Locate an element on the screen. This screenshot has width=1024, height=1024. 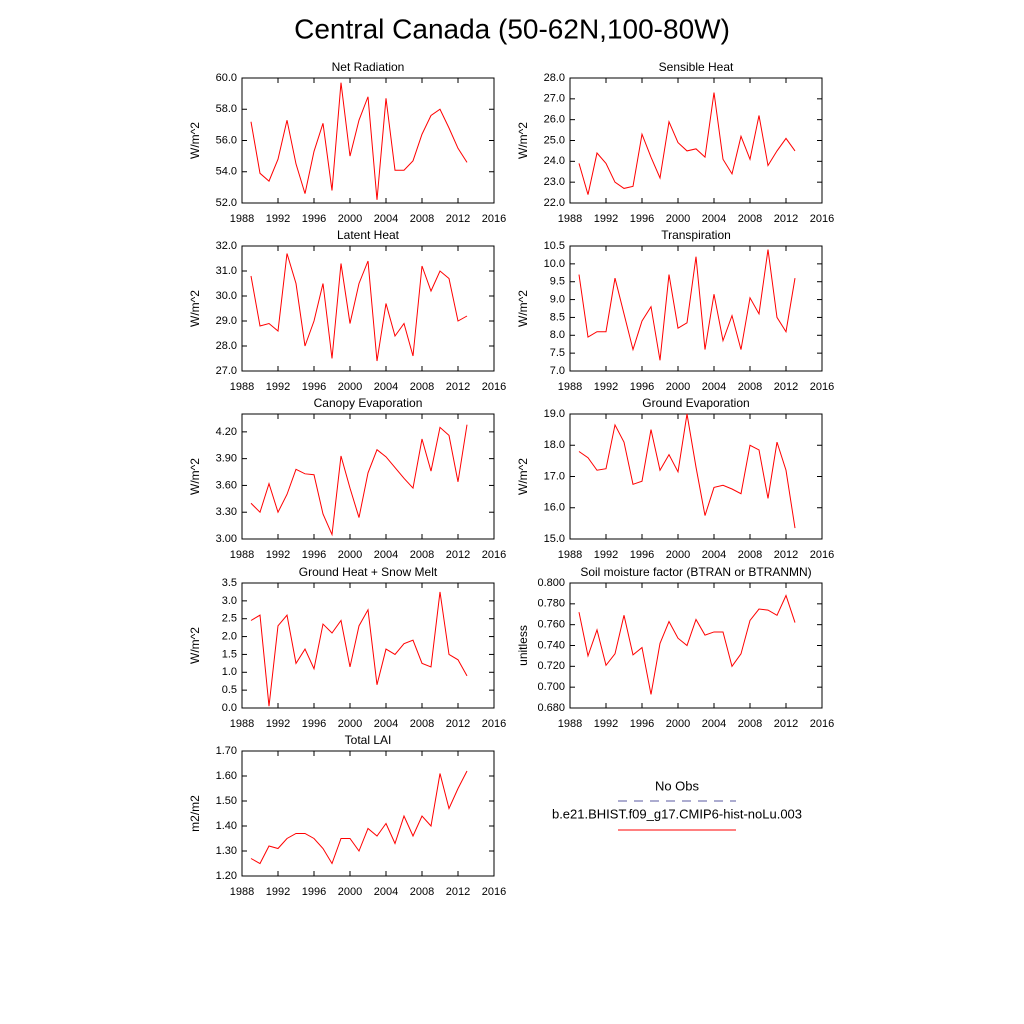
y-tick-label: 0.800 is located at coordinates (551, 583).